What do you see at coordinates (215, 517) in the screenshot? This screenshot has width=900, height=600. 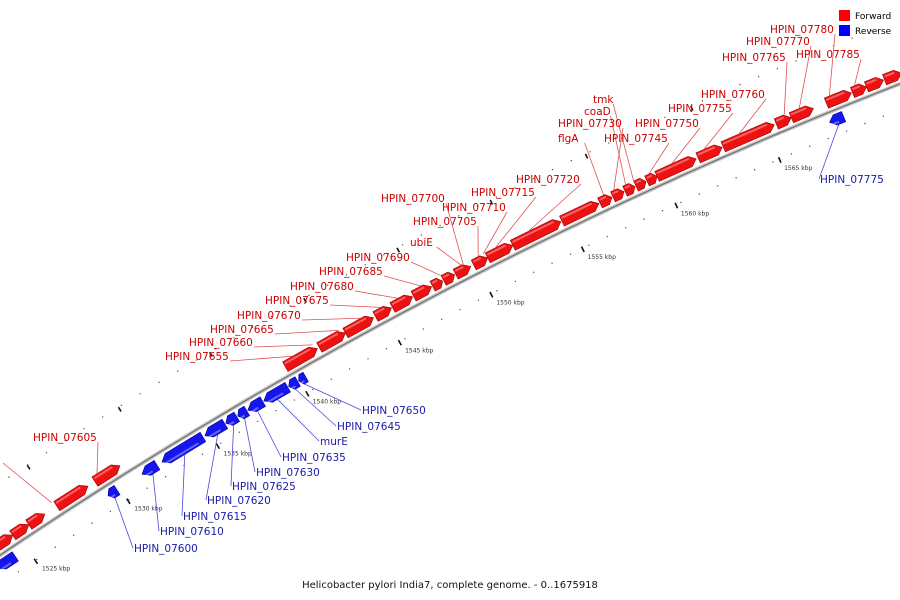 I see `gene-label-HPIN_07615: HPIN_07615` at bounding box center [215, 517].